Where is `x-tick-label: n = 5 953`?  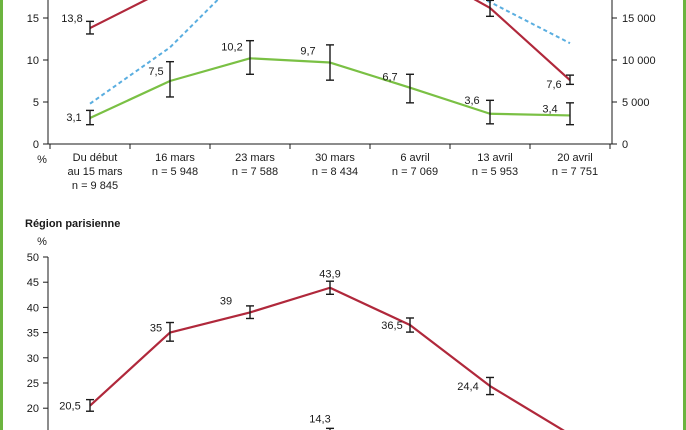 x-tick-label: n = 5 953 is located at coordinates (495, 172).